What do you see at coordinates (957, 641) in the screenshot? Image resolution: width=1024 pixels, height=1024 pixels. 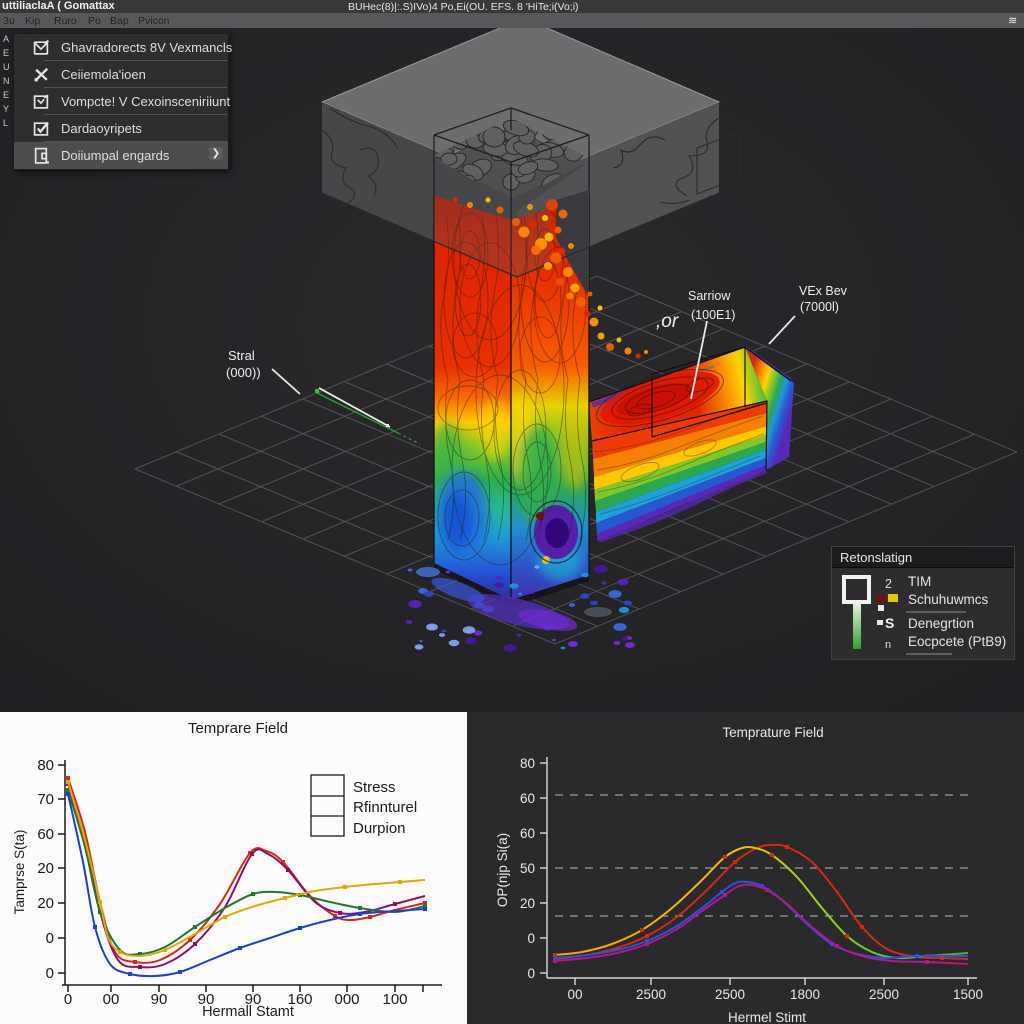 I see `svg-text: Eocpcete (PtB9)` at bounding box center [957, 641].